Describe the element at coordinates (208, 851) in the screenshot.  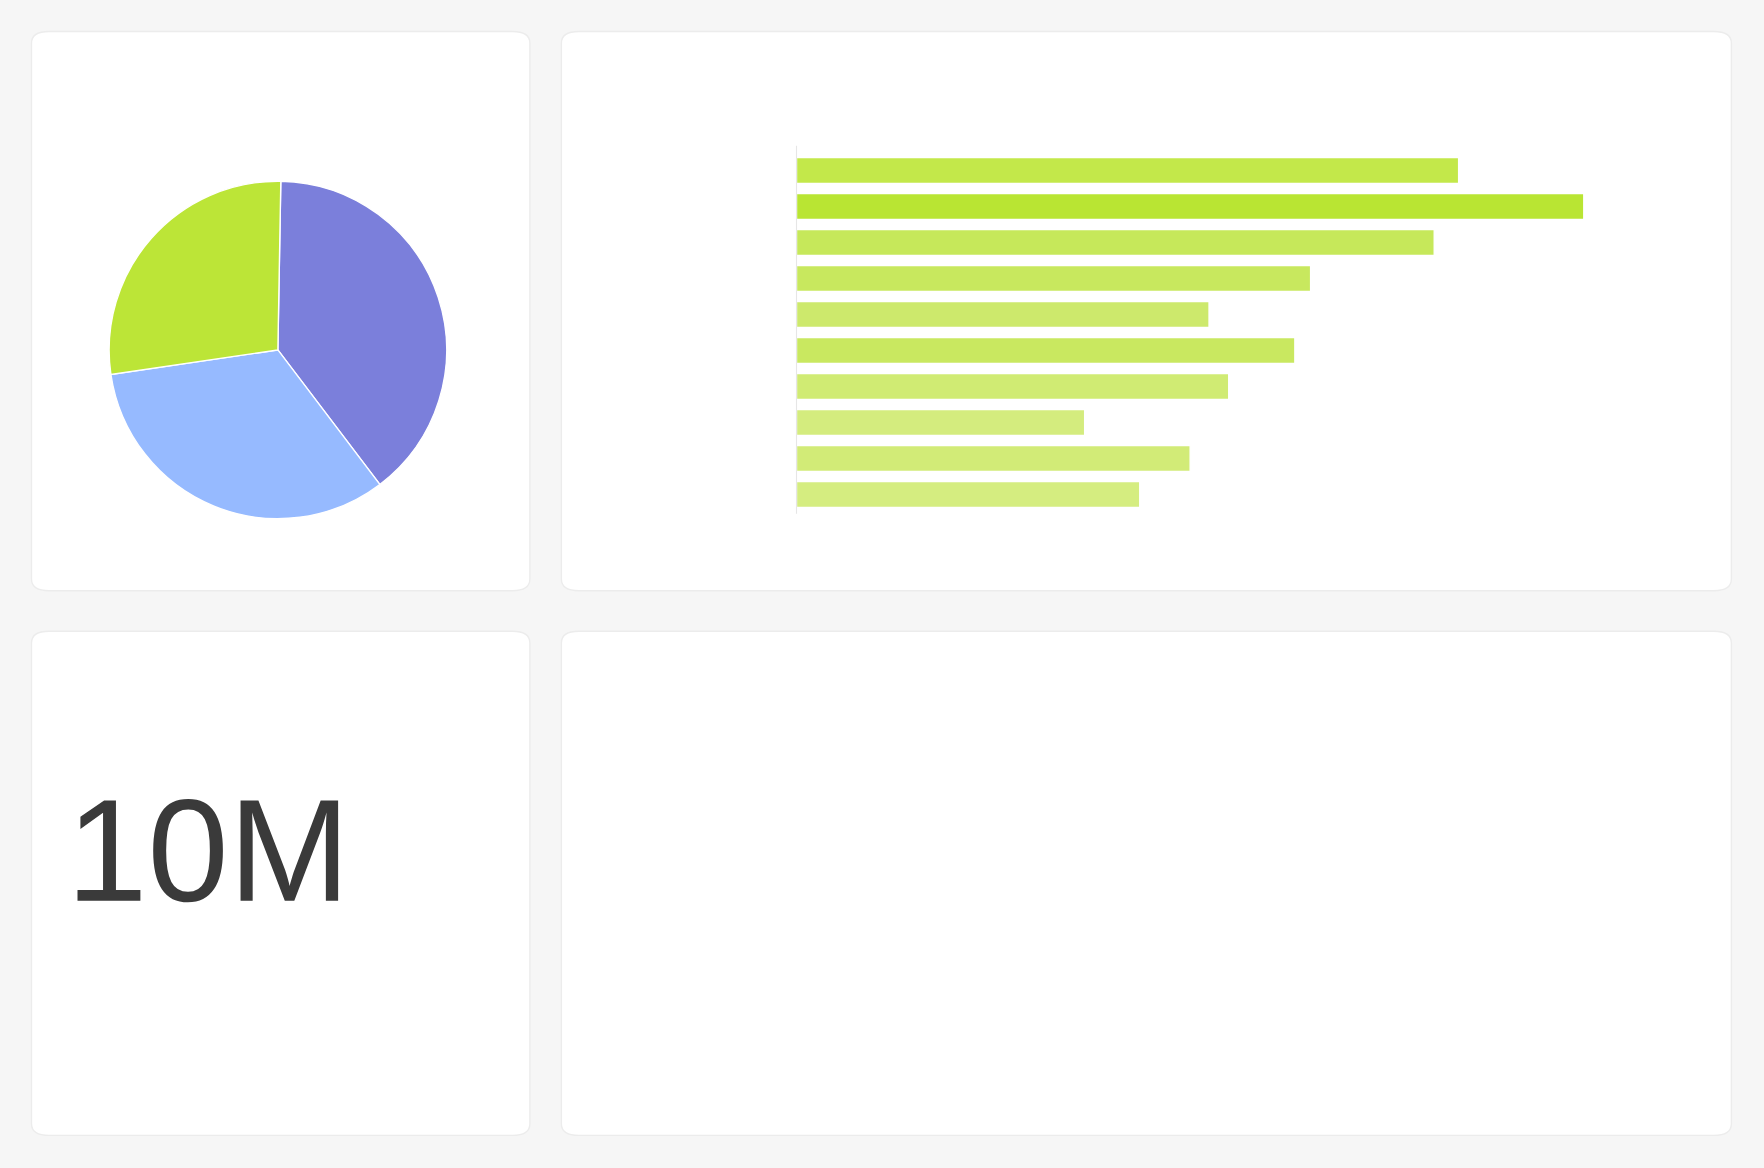
I see `text: 10M` at that location.